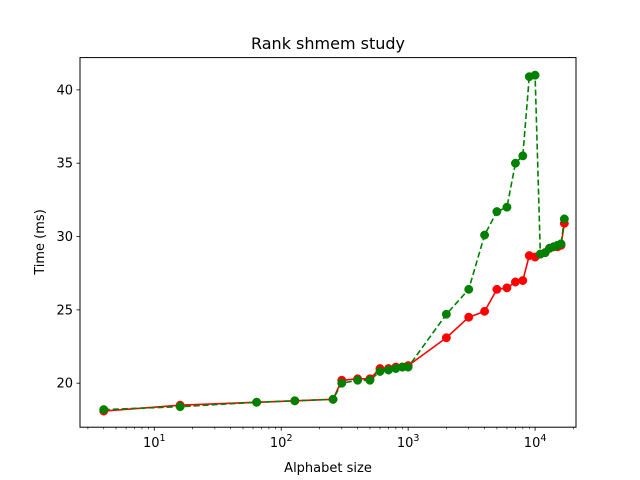 The height and width of the screenshot is (480, 640). Describe the element at coordinates (64, 310) in the screenshot. I see `y-tick-label: 25` at that location.